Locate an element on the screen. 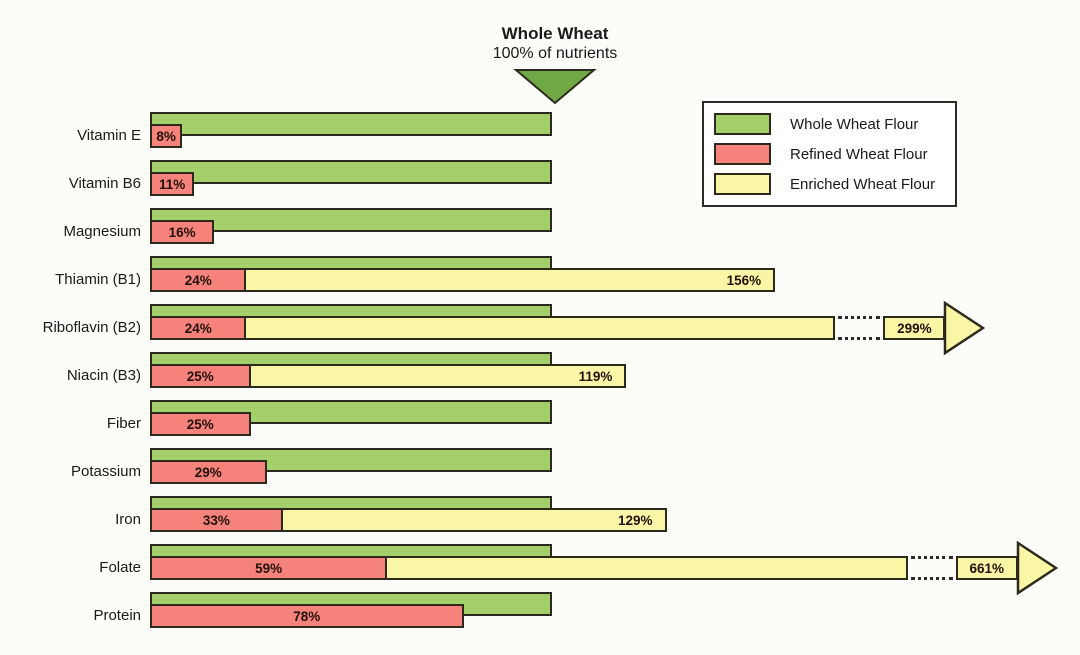  bar-line: 25% is located at coordinates (200, 424).